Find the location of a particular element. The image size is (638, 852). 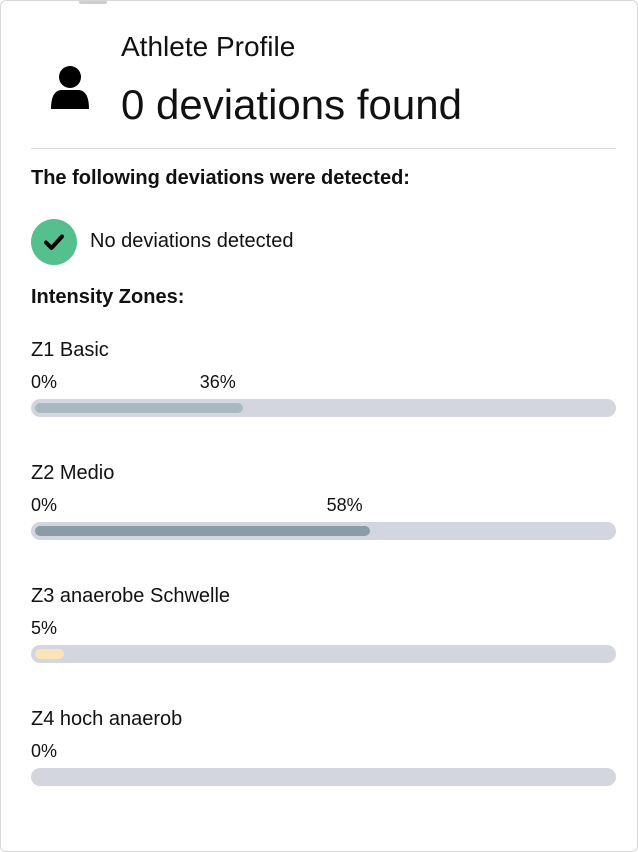

user-icon is located at coordinates (70, 87).